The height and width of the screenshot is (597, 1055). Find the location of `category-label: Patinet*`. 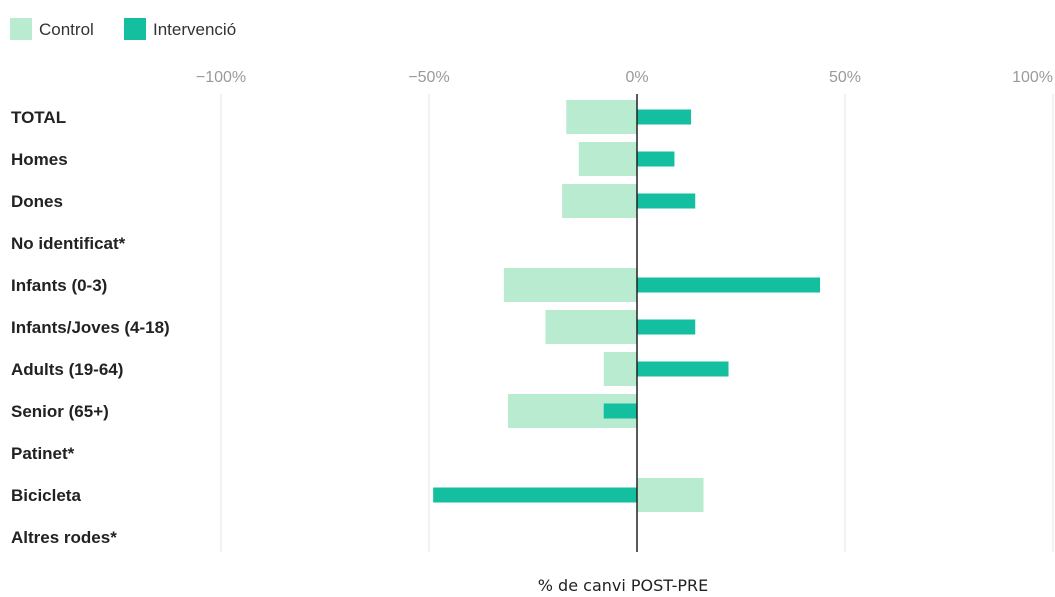

category-label: Patinet* is located at coordinates (43, 453).